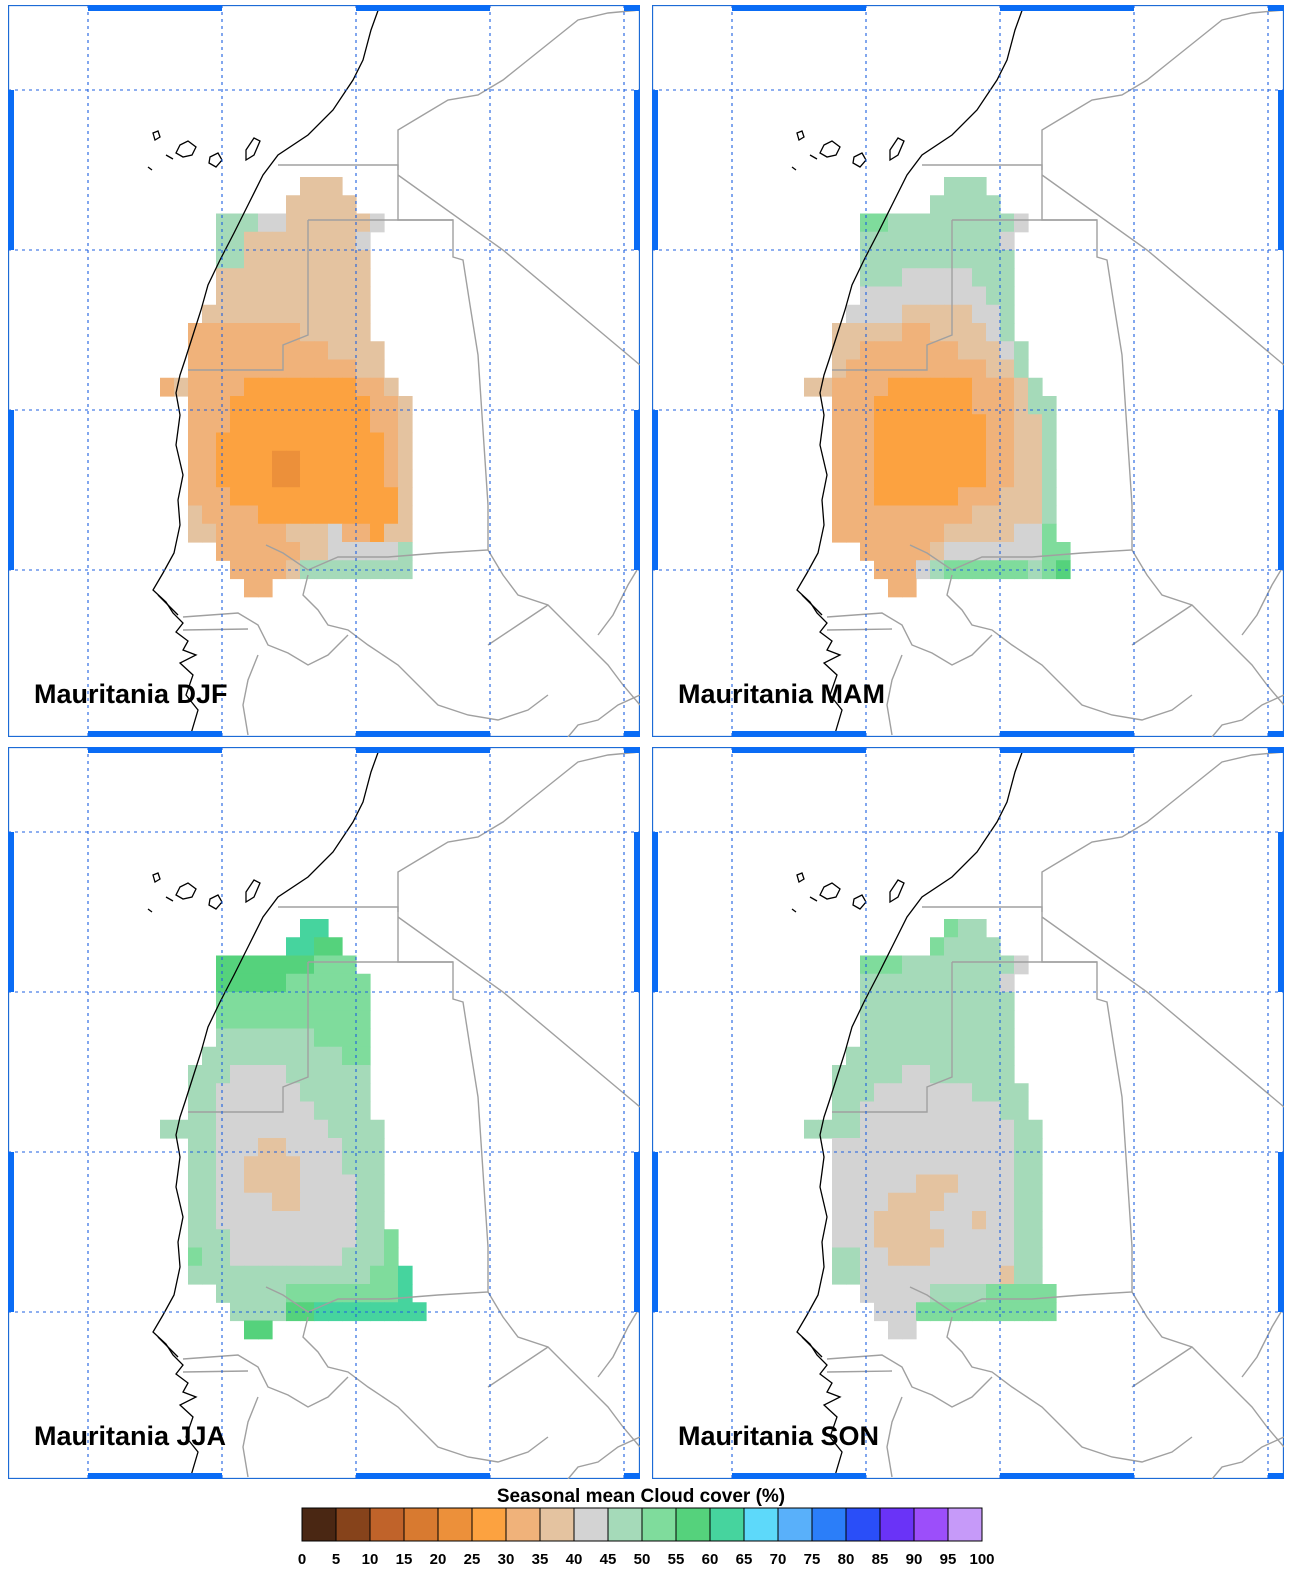 The width and height of the screenshot is (1300, 1578). Describe the element at coordinates (642, 1559) in the screenshot. I see `colorbar-tick-label: 50` at that location.